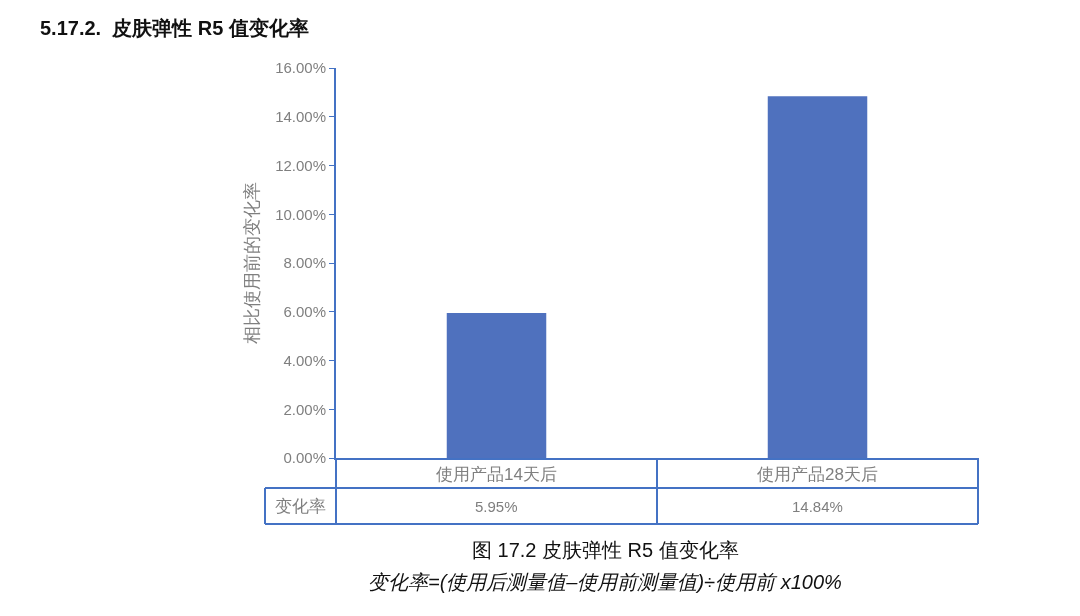 The height and width of the screenshot is (616, 1080). I want to click on y-tick-label: 6.00%, so click(304, 311).